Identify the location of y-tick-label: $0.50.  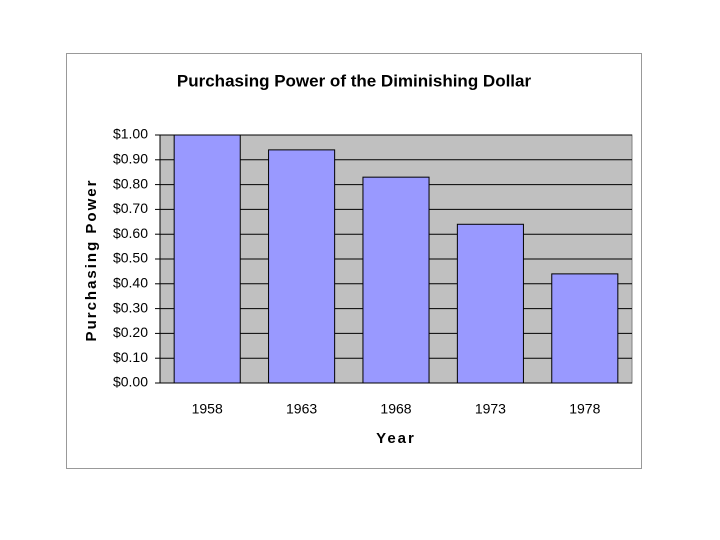
(130, 258).